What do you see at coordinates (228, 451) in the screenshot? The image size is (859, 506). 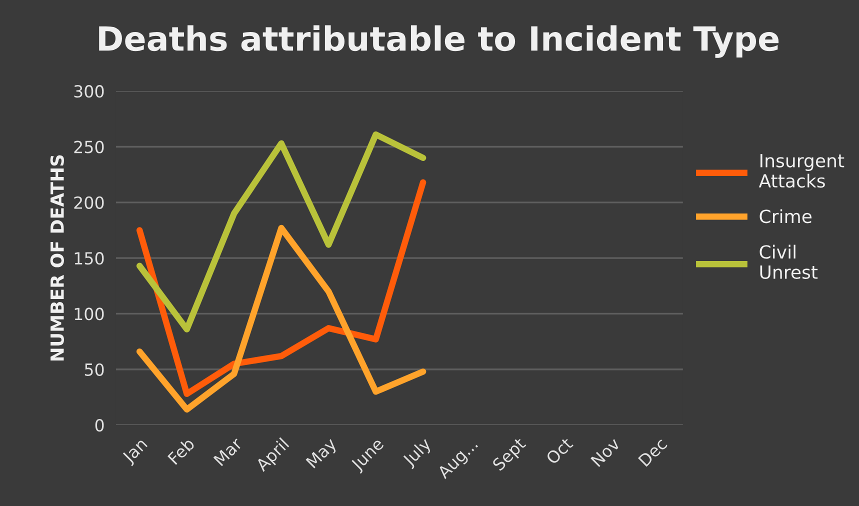 I see `x-tick-label: Mar` at bounding box center [228, 451].